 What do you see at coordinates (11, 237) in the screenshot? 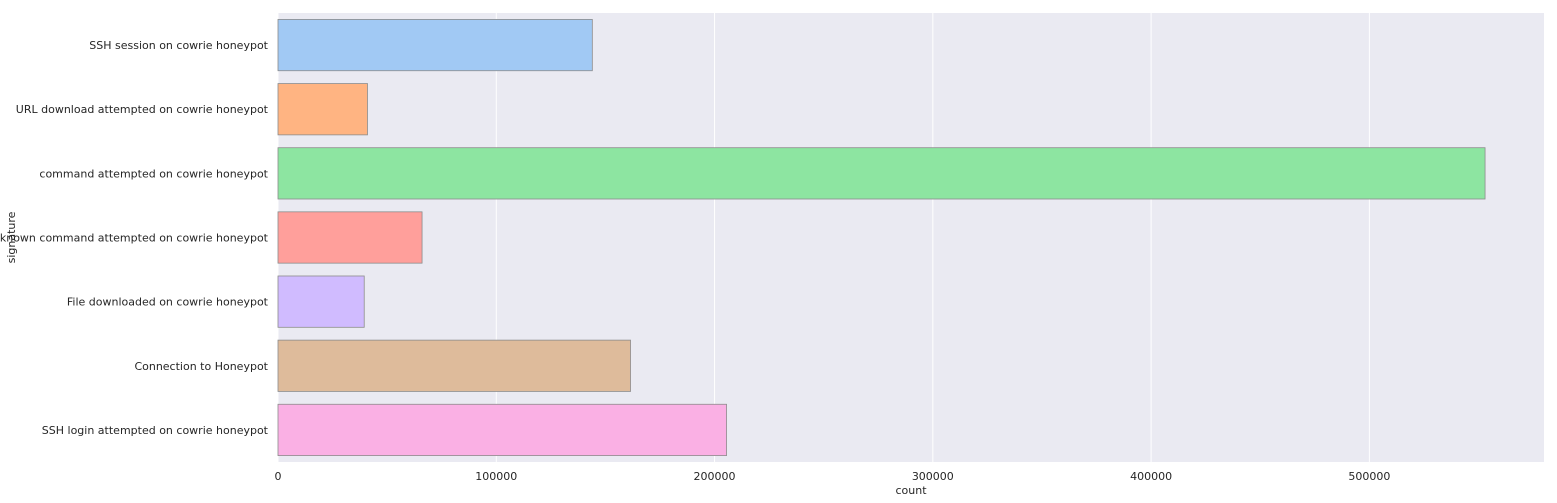
I see `y-axis-label: signature` at bounding box center [11, 237].